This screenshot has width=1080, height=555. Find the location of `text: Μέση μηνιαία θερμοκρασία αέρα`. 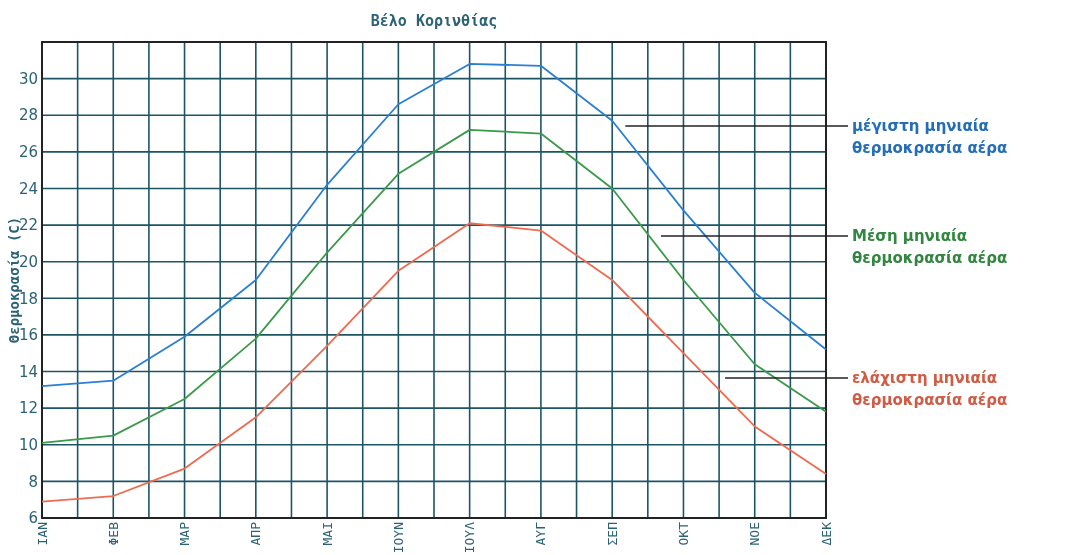

text: Μέση μηνιαία θερμοκρασία αέρα is located at coordinates (930, 247).